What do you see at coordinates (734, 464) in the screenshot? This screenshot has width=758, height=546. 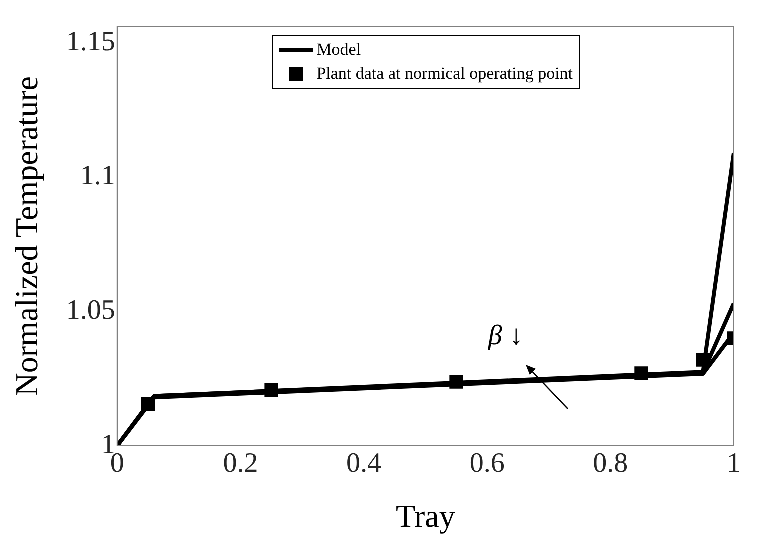 I see `x-tick-label: 1` at bounding box center [734, 464].